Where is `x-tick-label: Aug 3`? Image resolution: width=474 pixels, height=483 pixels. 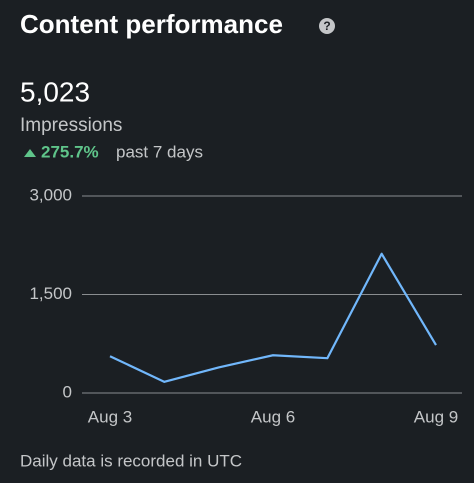
x-tick-label: Aug 3 is located at coordinates (110, 416).